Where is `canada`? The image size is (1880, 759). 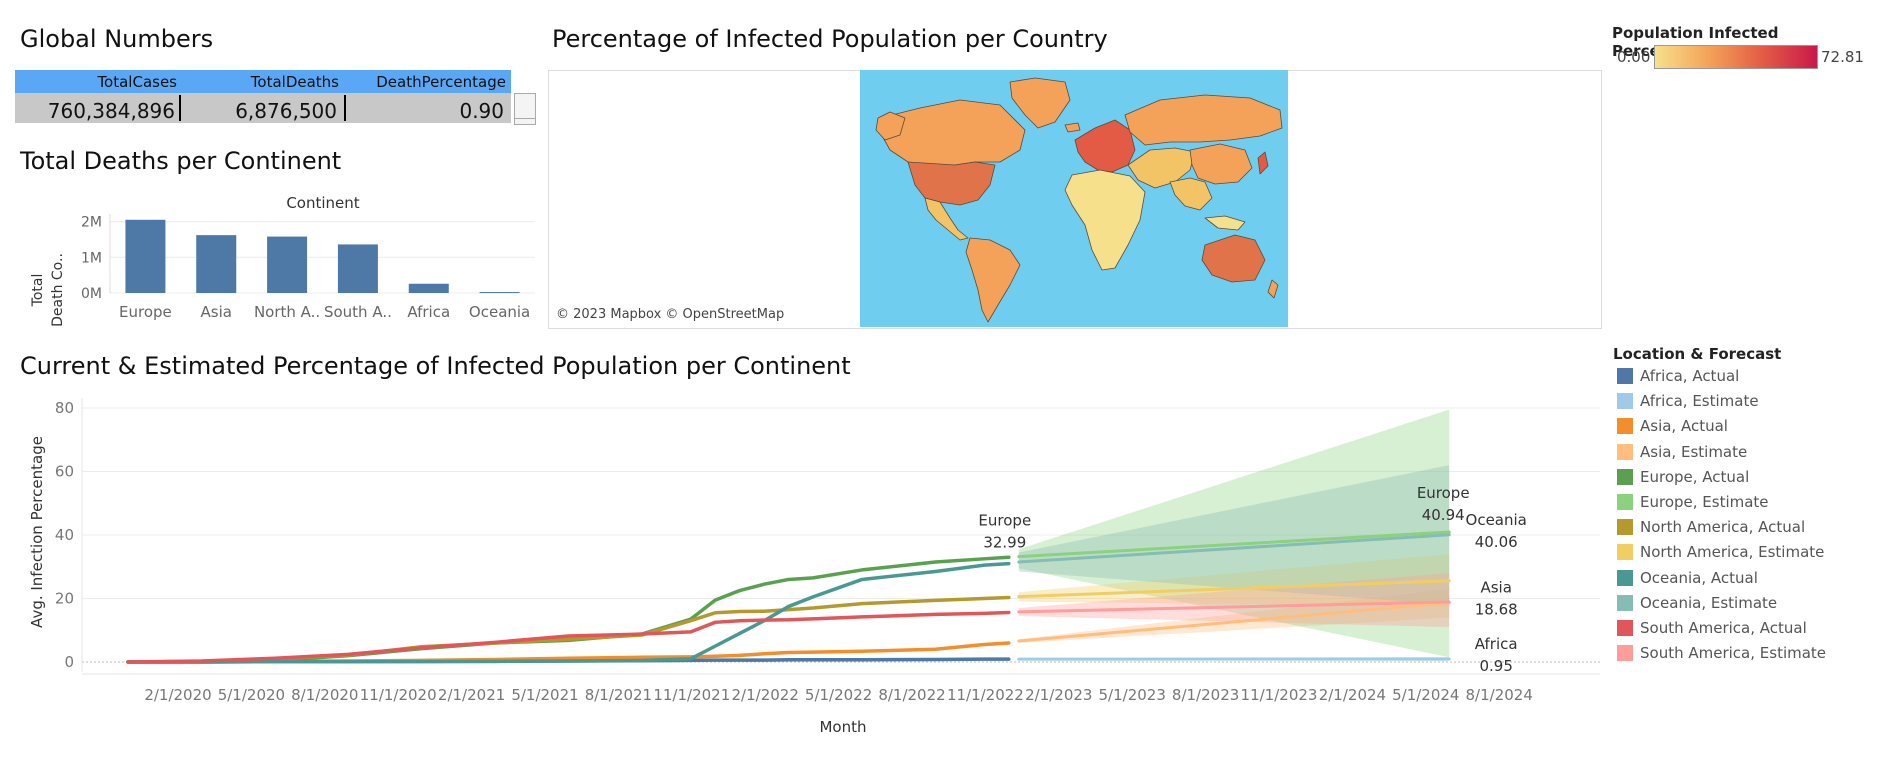
canada is located at coordinates (952, 132).